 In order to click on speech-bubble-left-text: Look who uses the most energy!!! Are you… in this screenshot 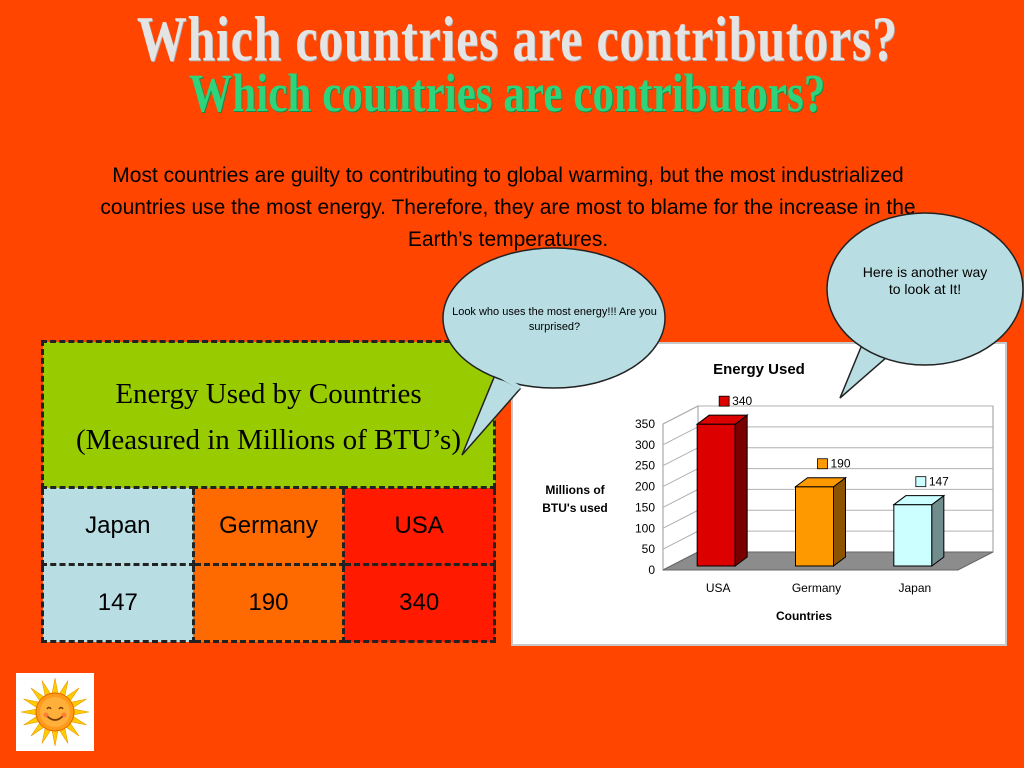, I will do `click(554, 319)`.